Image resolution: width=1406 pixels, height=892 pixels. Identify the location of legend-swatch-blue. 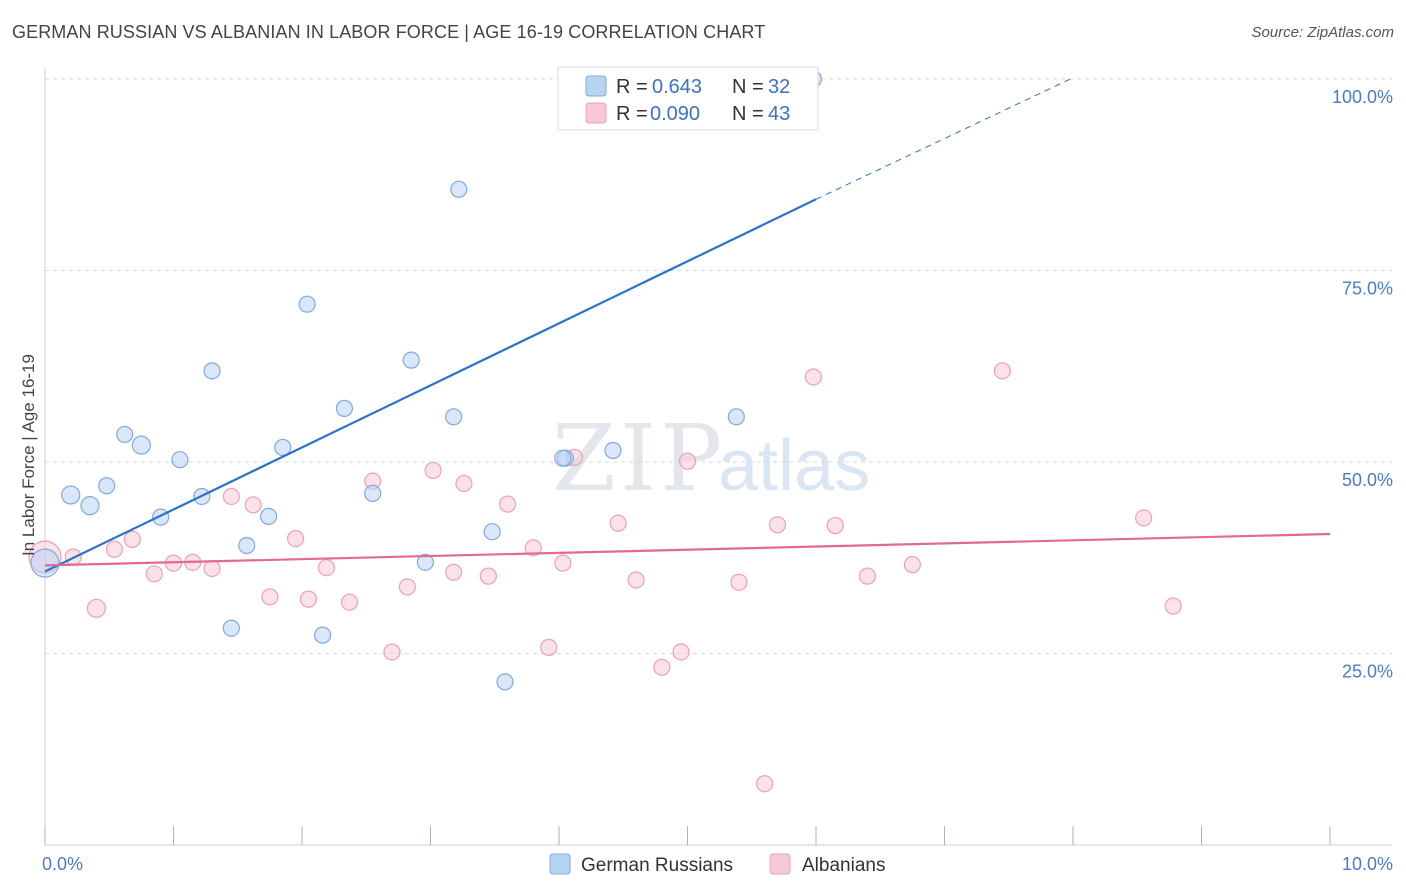
(596, 86).